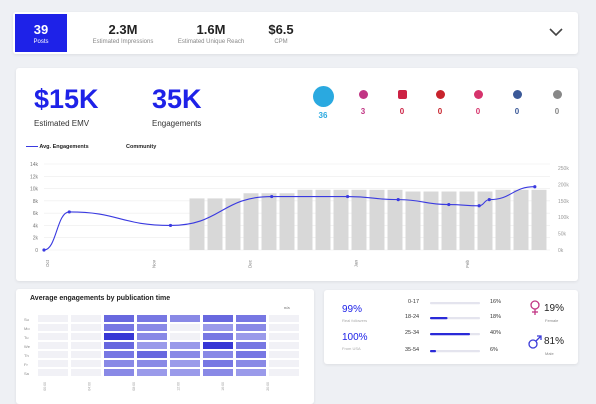 Image resolution: width=596 pixels, height=404 pixels. I want to click on y2-tick-label: 100k, so click(563, 218).